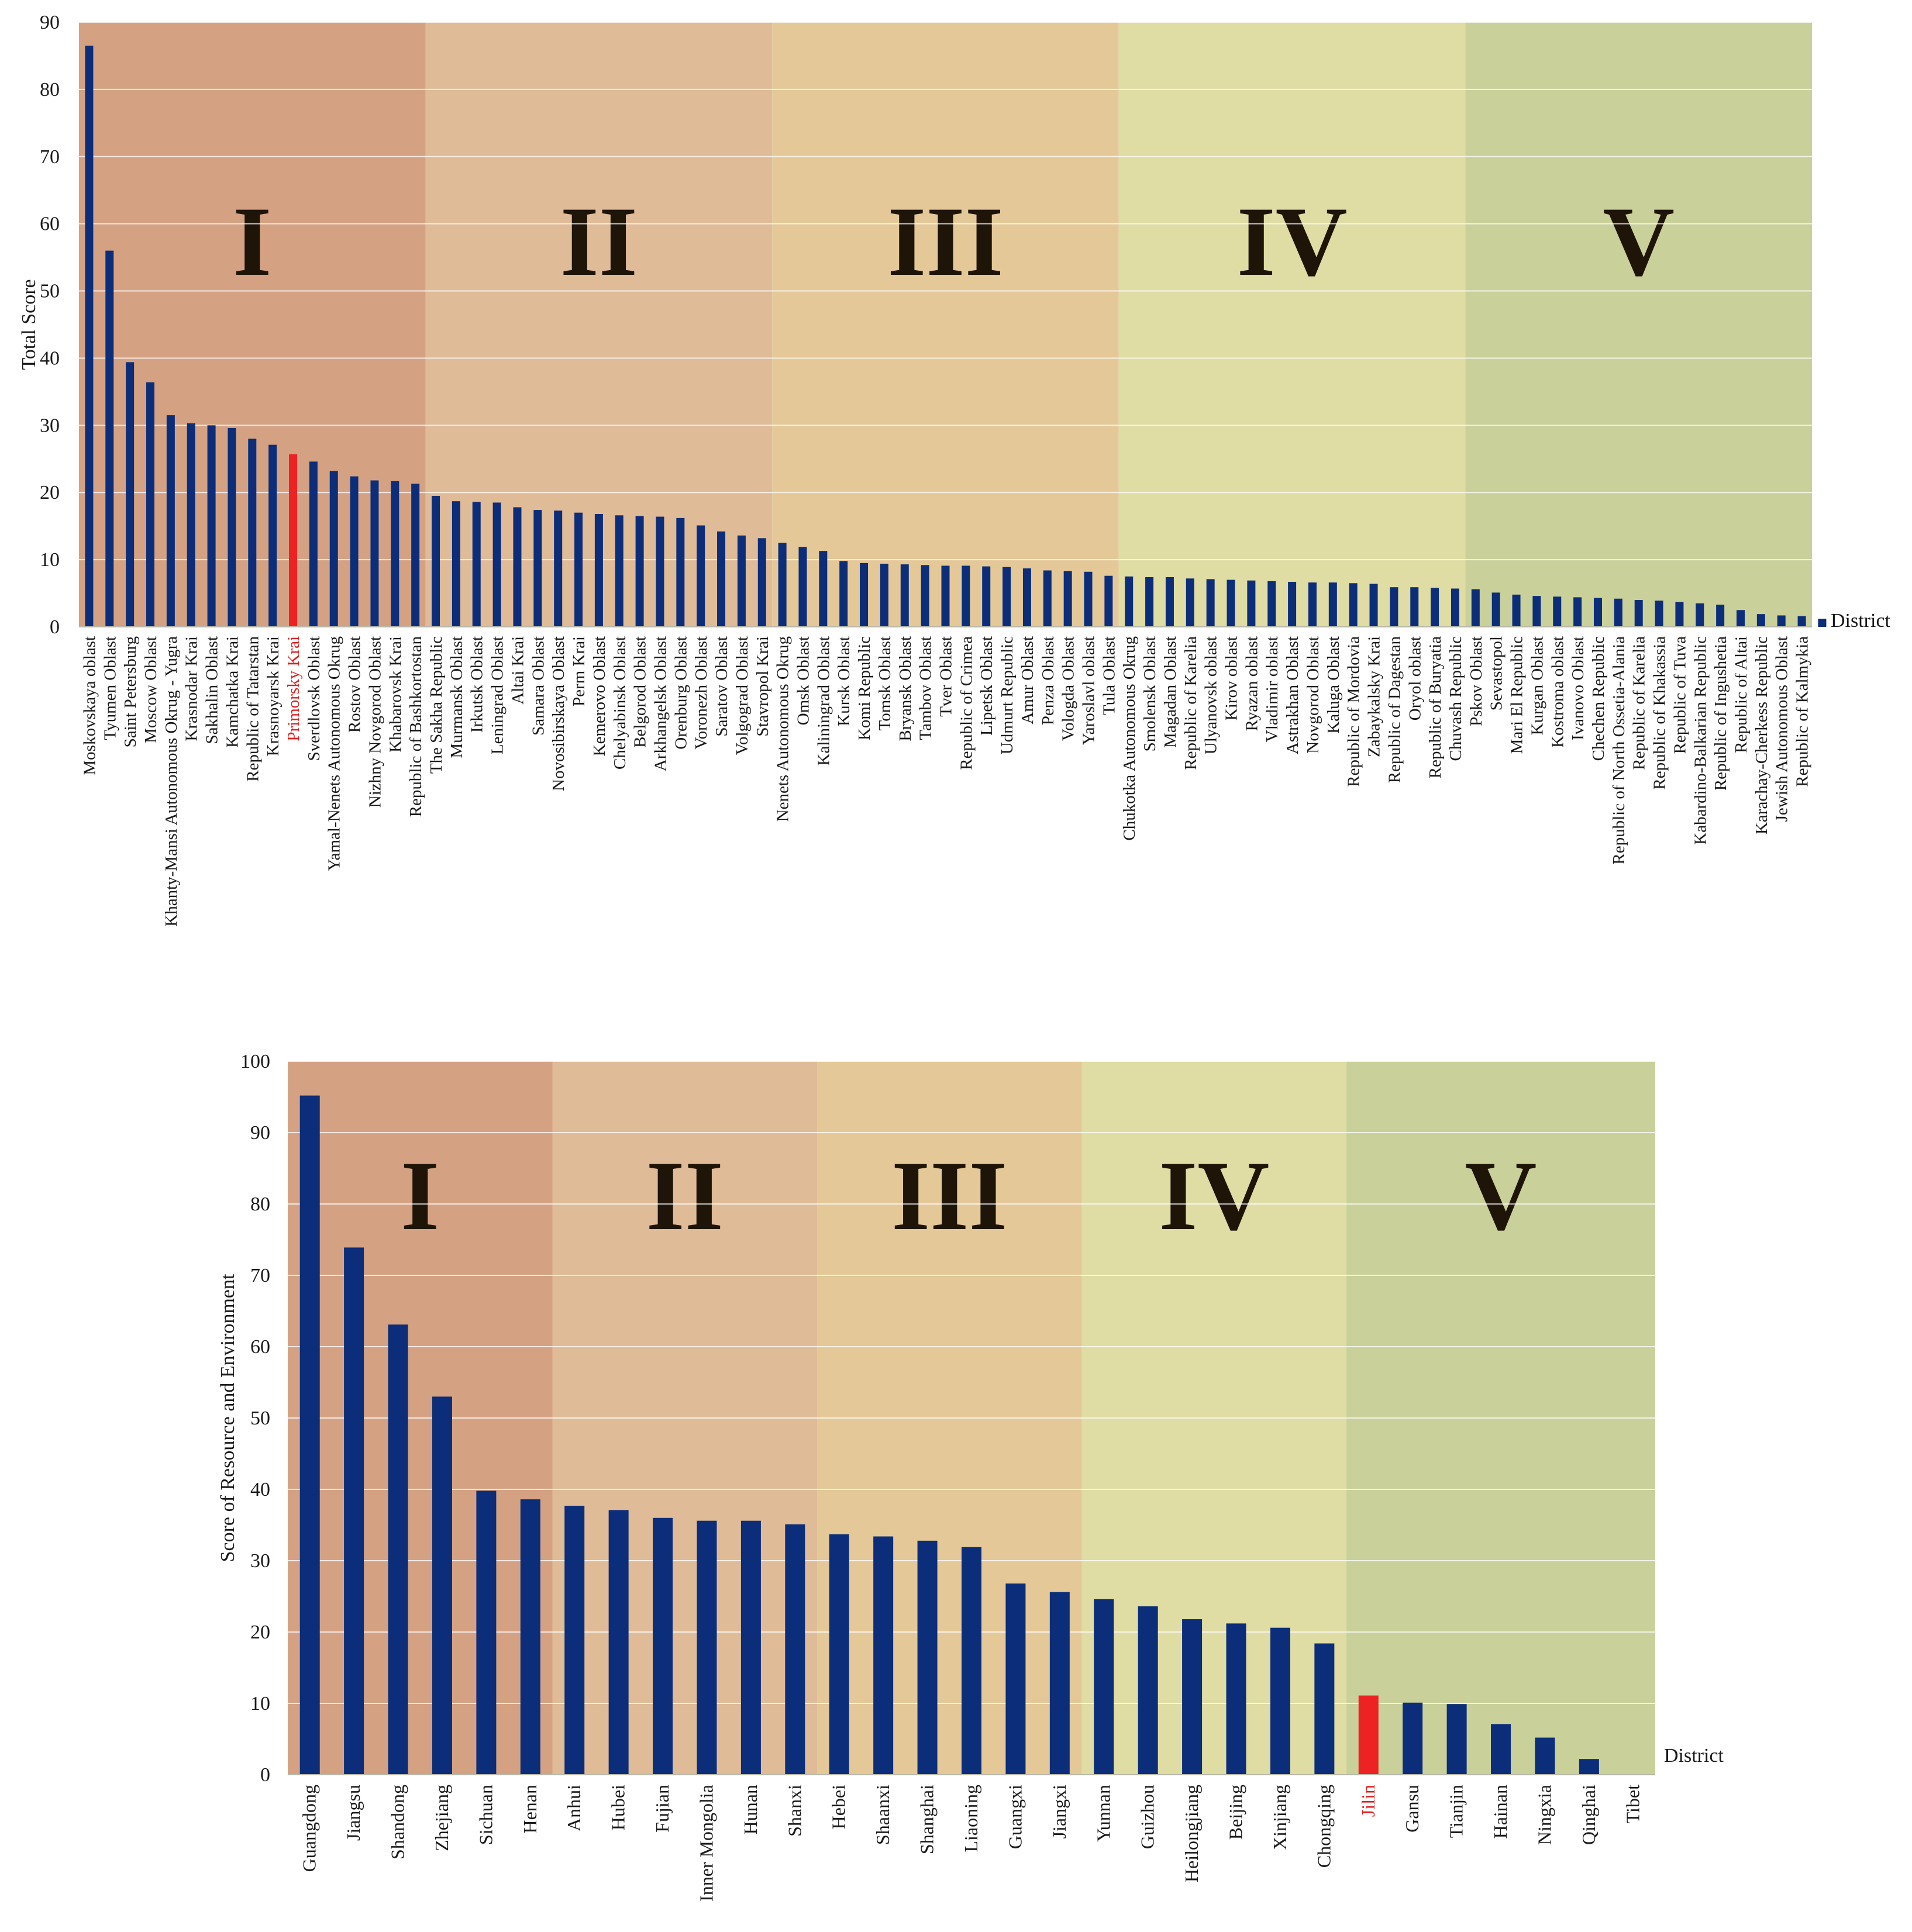 The width and height of the screenshot is (1912, 1932). Describe the element at coordinates (1476, 681) in the screenshot. I see `x-category-label: Pskov Oblast` at that location.